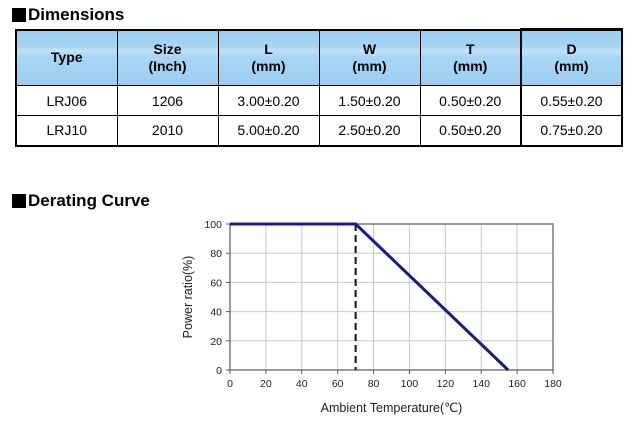 The image size is (636, 437). Describe the element at coordinates (167, 57) in the screenshot. I see `column-header-size: Size (Inch)` at that location.